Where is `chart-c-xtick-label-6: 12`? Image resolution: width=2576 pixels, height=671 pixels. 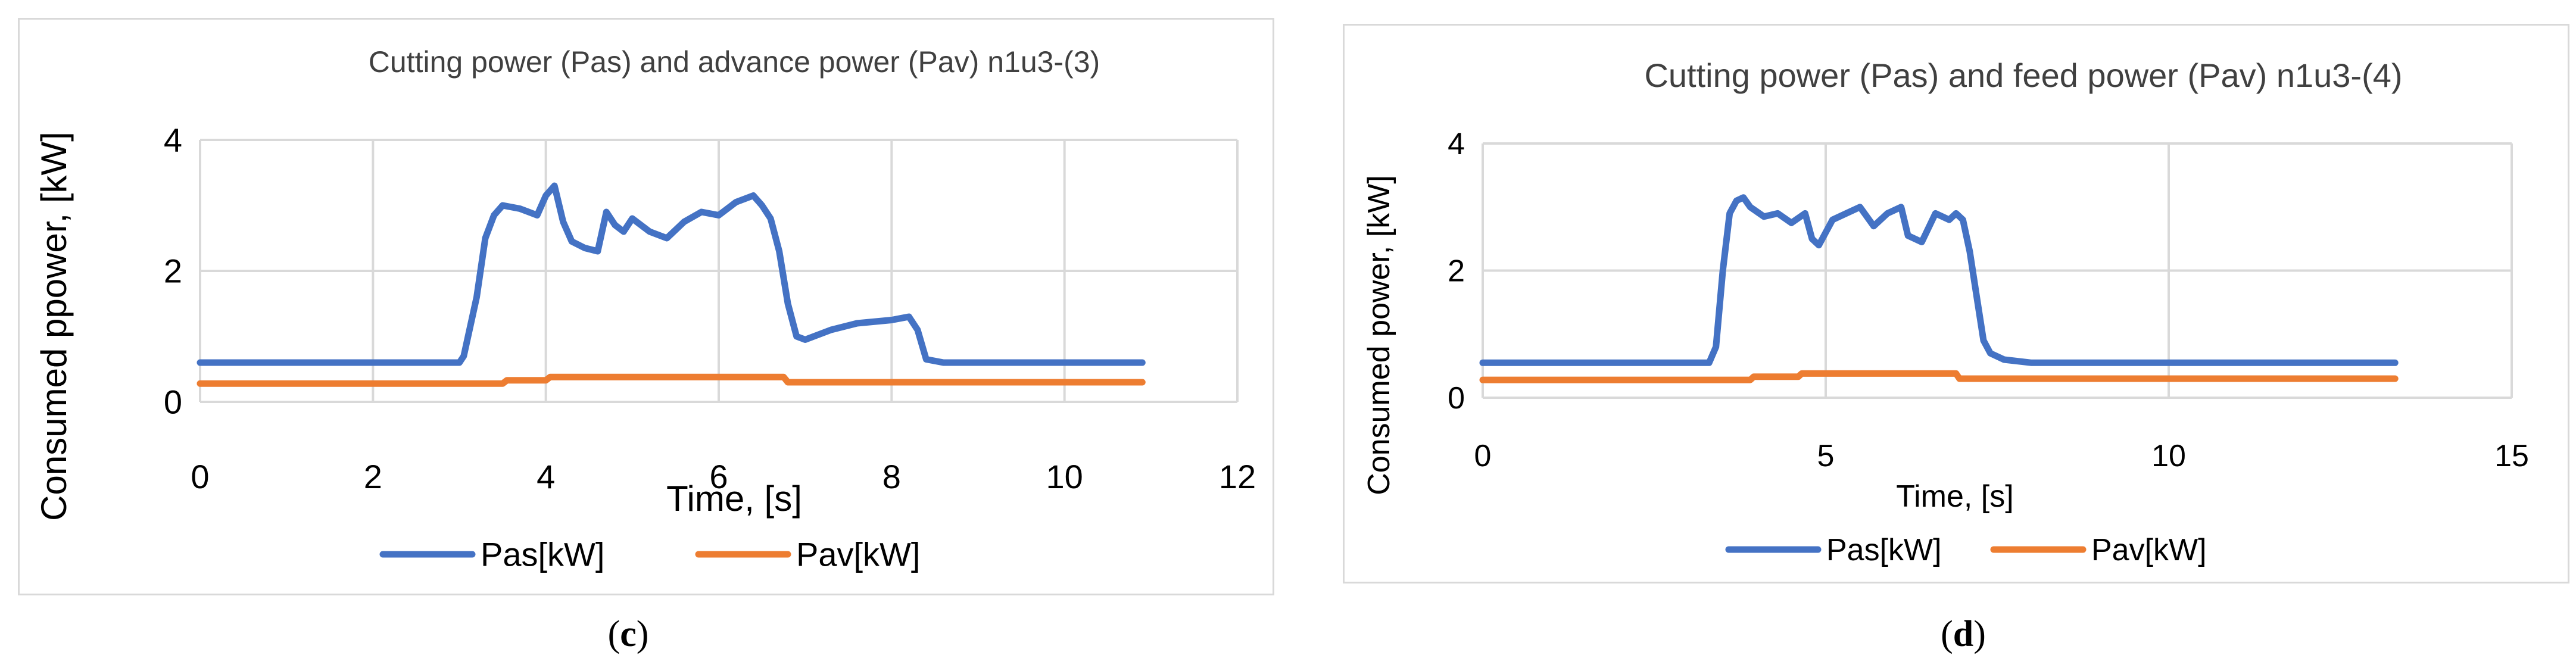
chart-c-xtick-label-6: 12 is located at coordinates (1237, 476).